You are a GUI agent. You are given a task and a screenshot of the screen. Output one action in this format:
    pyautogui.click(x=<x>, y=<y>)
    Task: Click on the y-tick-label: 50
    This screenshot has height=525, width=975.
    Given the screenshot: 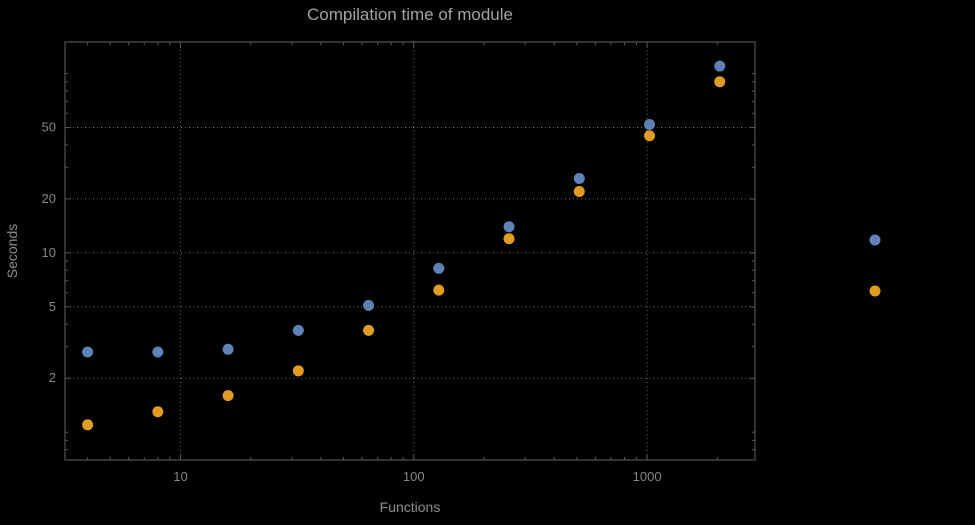 What is the action you would take?
    pyautogui.click(x=49, y=127)
    